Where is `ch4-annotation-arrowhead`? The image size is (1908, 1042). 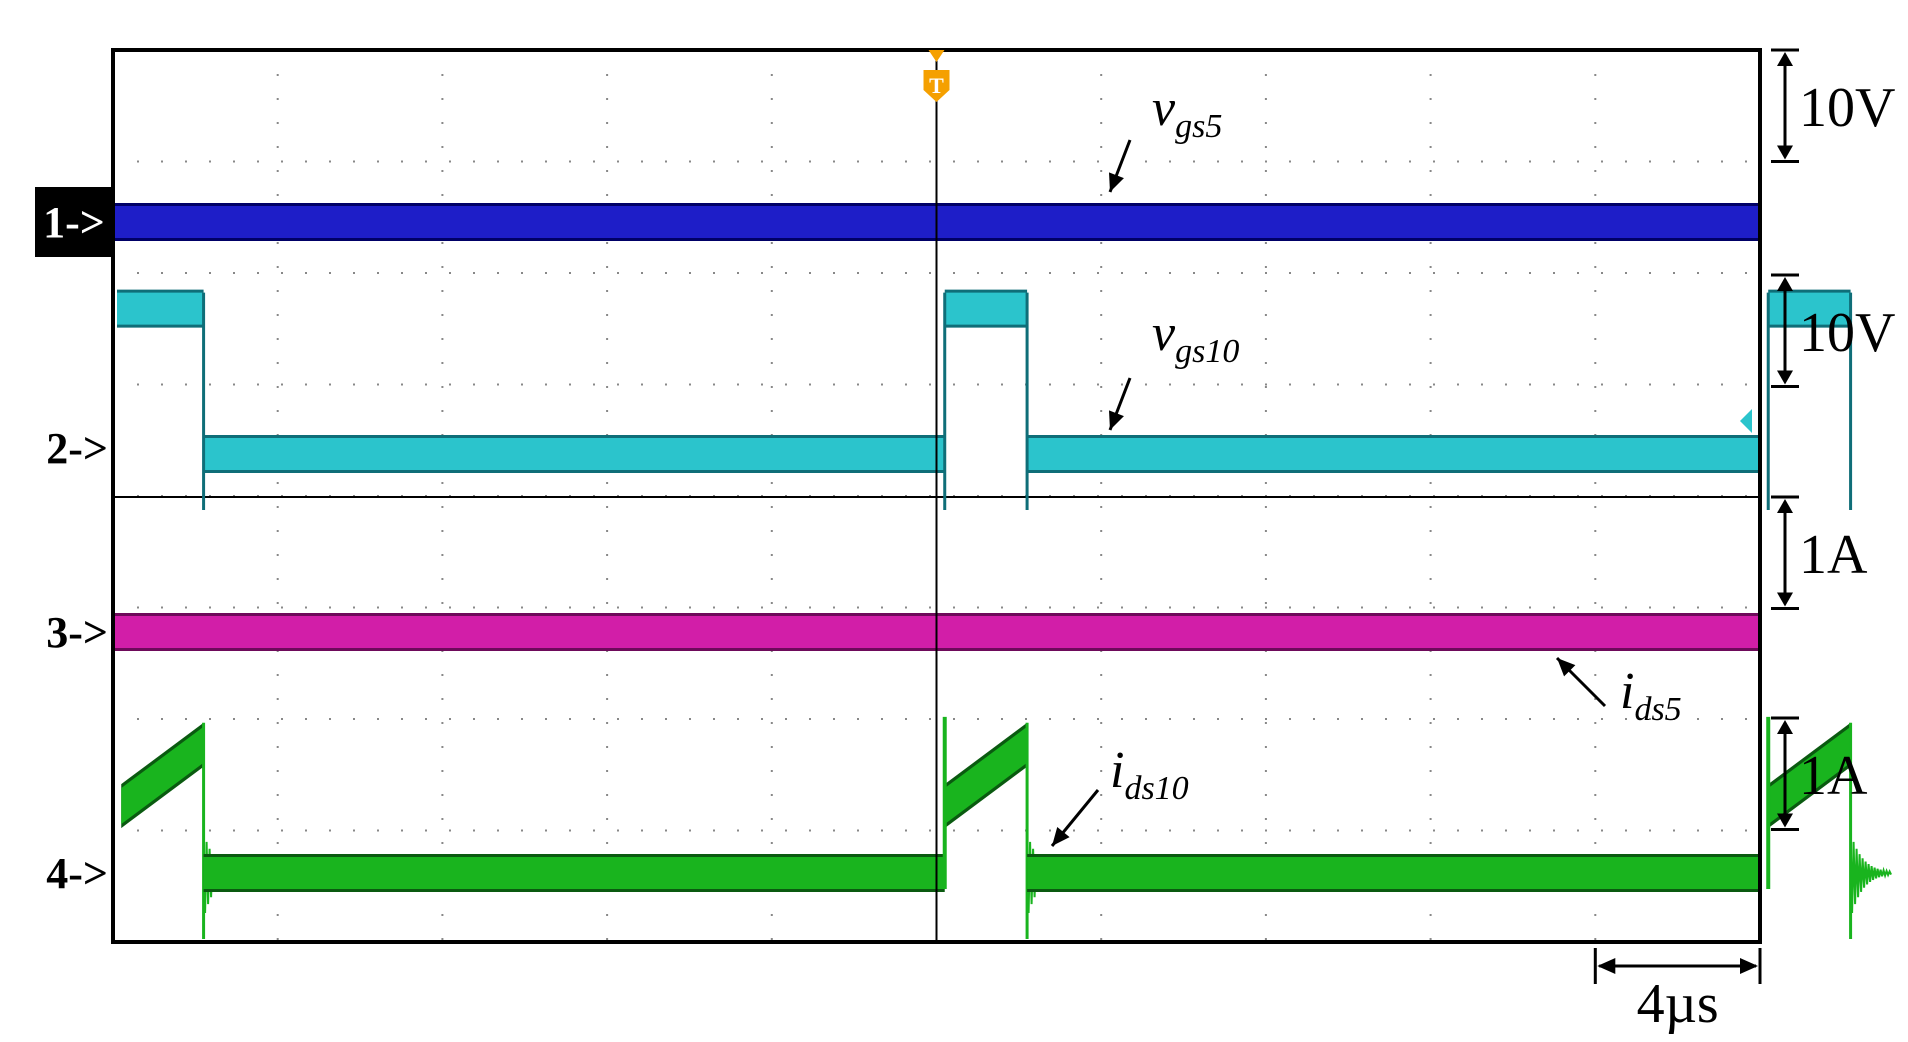
ch4-annotation-arrowhead is located at coordinates (1061, 836).